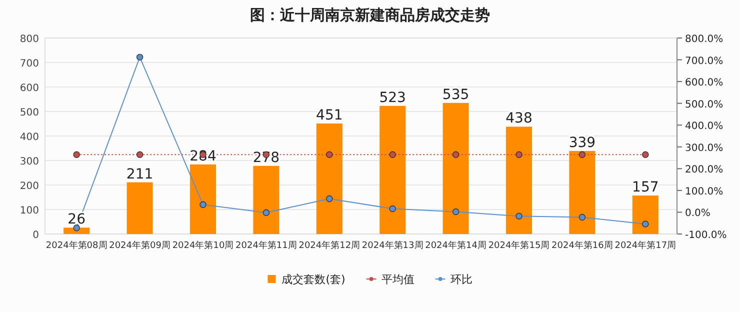 The image size is (740, 312). I want to click on y2-tick-label: 0.0%, so click(697, 214).